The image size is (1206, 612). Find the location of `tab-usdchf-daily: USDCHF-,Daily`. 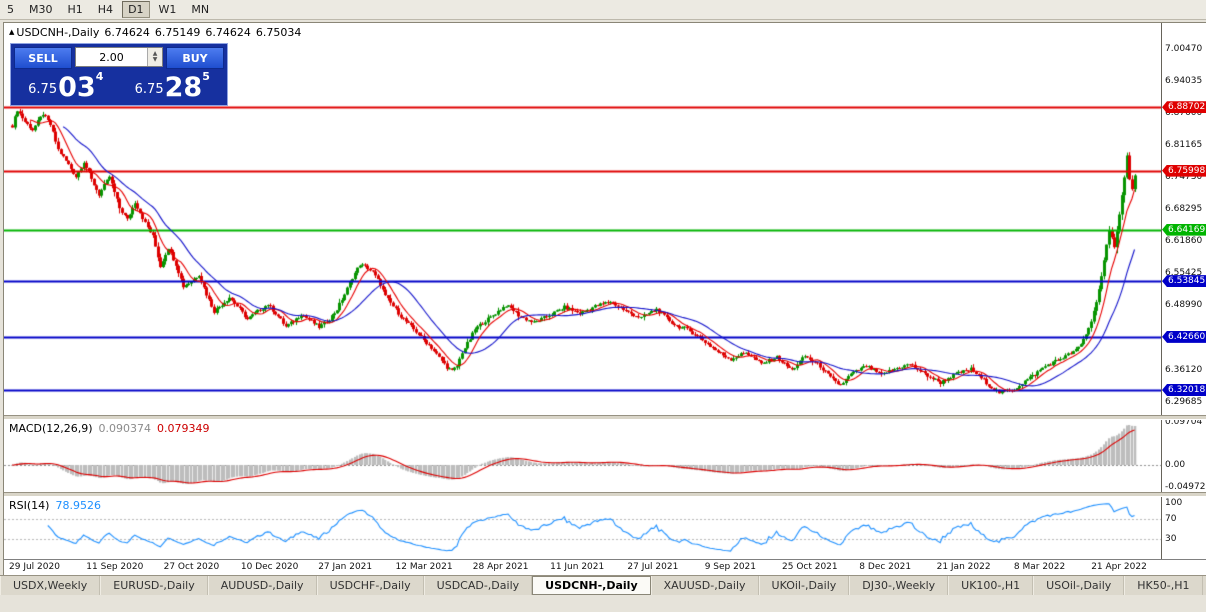

tab-usdchf-daily: USDCHF-,Daily is located at coordinates (370, 585).